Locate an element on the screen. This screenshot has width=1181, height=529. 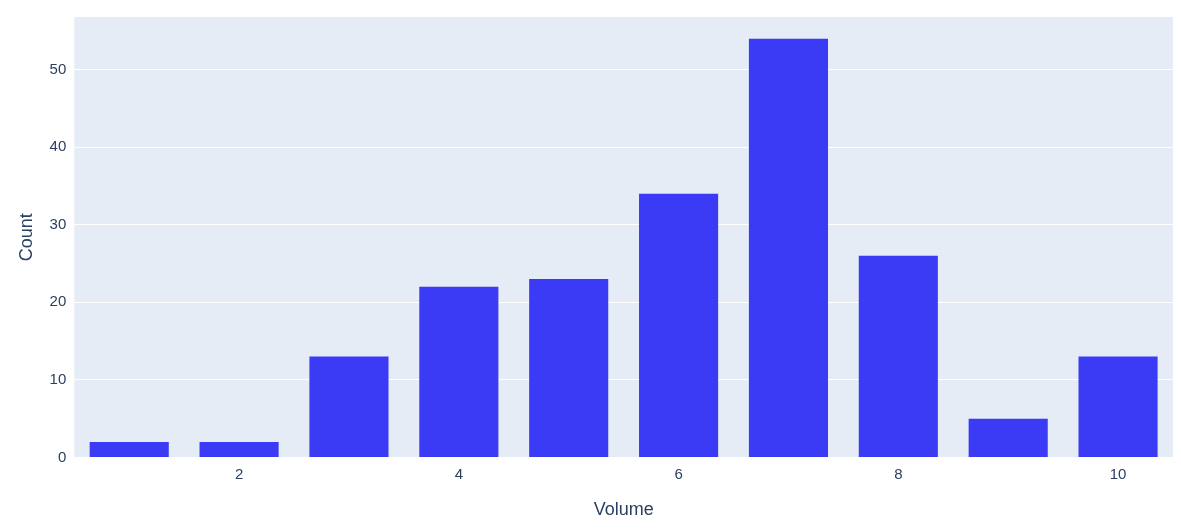
y-tick-label: 10 is located at coordinates (58, 379).